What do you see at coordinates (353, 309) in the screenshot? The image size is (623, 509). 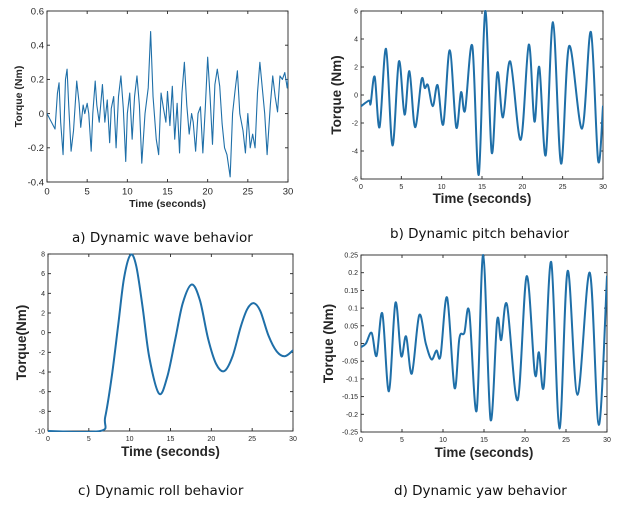 I see `y-tick-label: 0.1` at bounding box center [353, 309].